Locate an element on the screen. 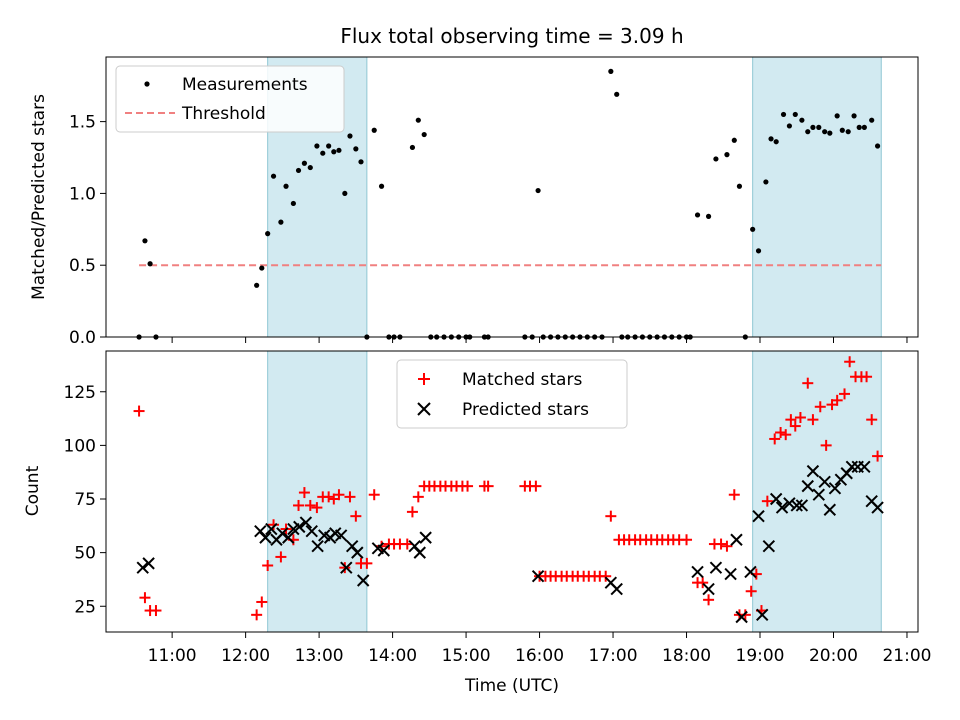  legend-predicted-label: Predicted stars is located at coordinates (525, 410).